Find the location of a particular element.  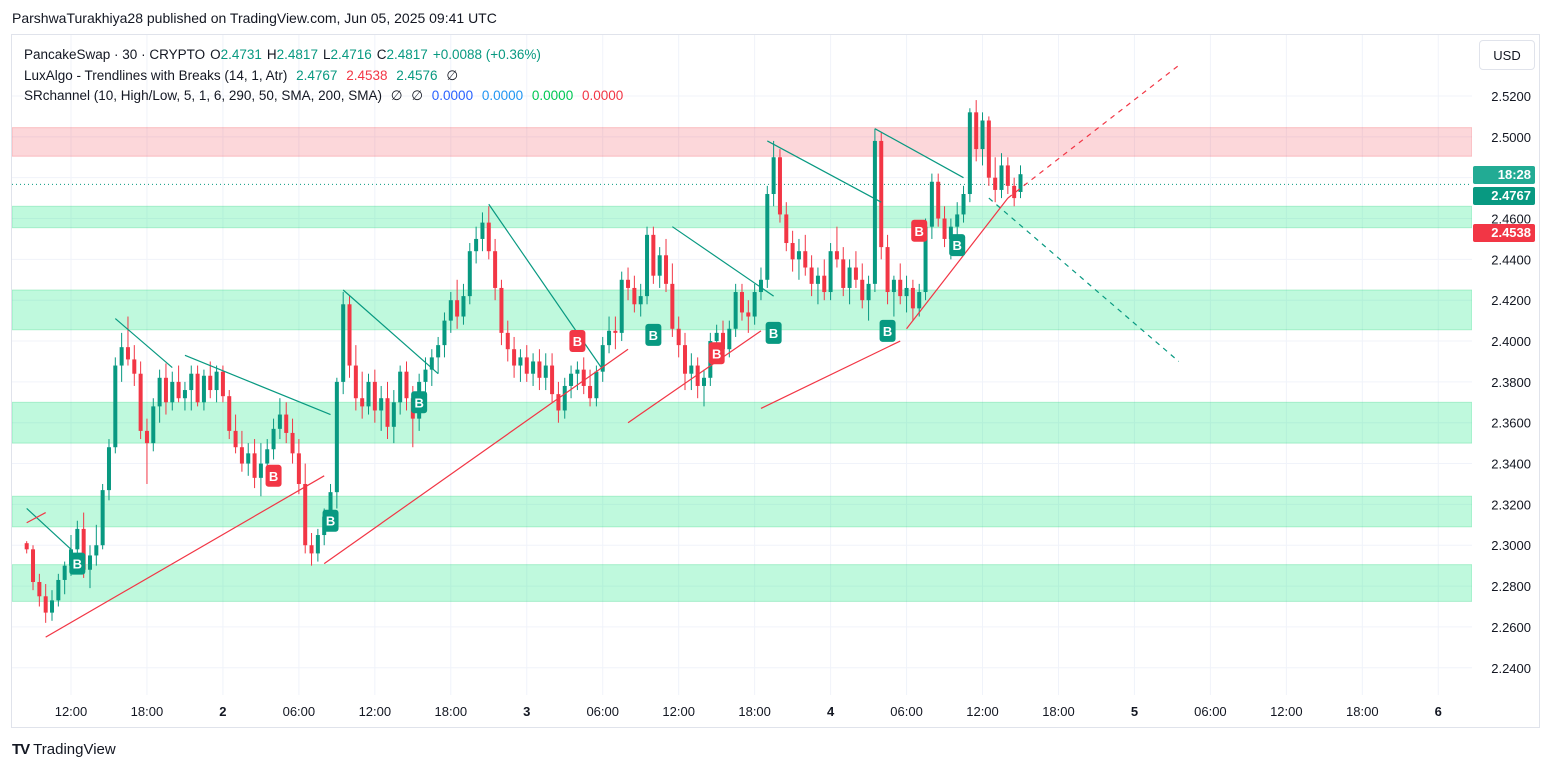

legend-change: +0.0088 (+0.36%) is located at coordinates (486, 54).